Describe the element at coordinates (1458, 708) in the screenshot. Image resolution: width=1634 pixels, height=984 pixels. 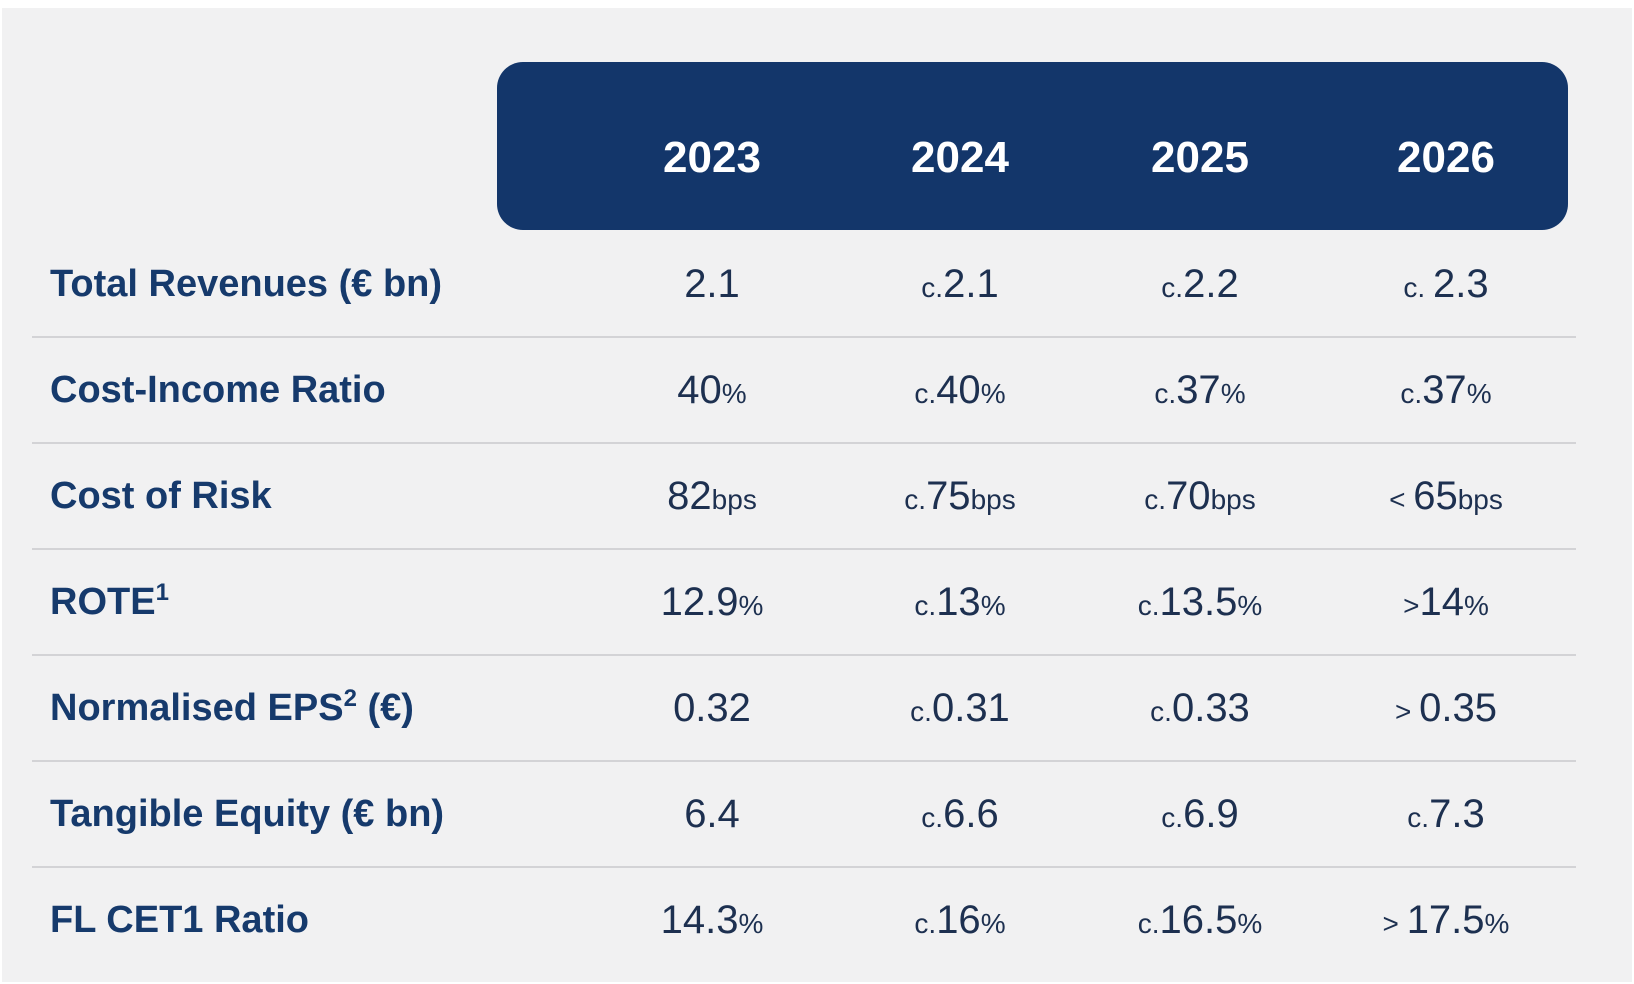
I see `value-number: 0.35` at that location.